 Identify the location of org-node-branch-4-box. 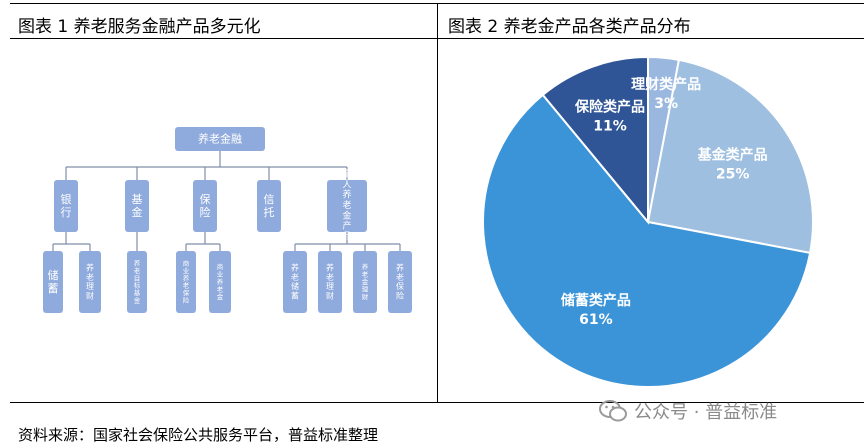
(269, 206).